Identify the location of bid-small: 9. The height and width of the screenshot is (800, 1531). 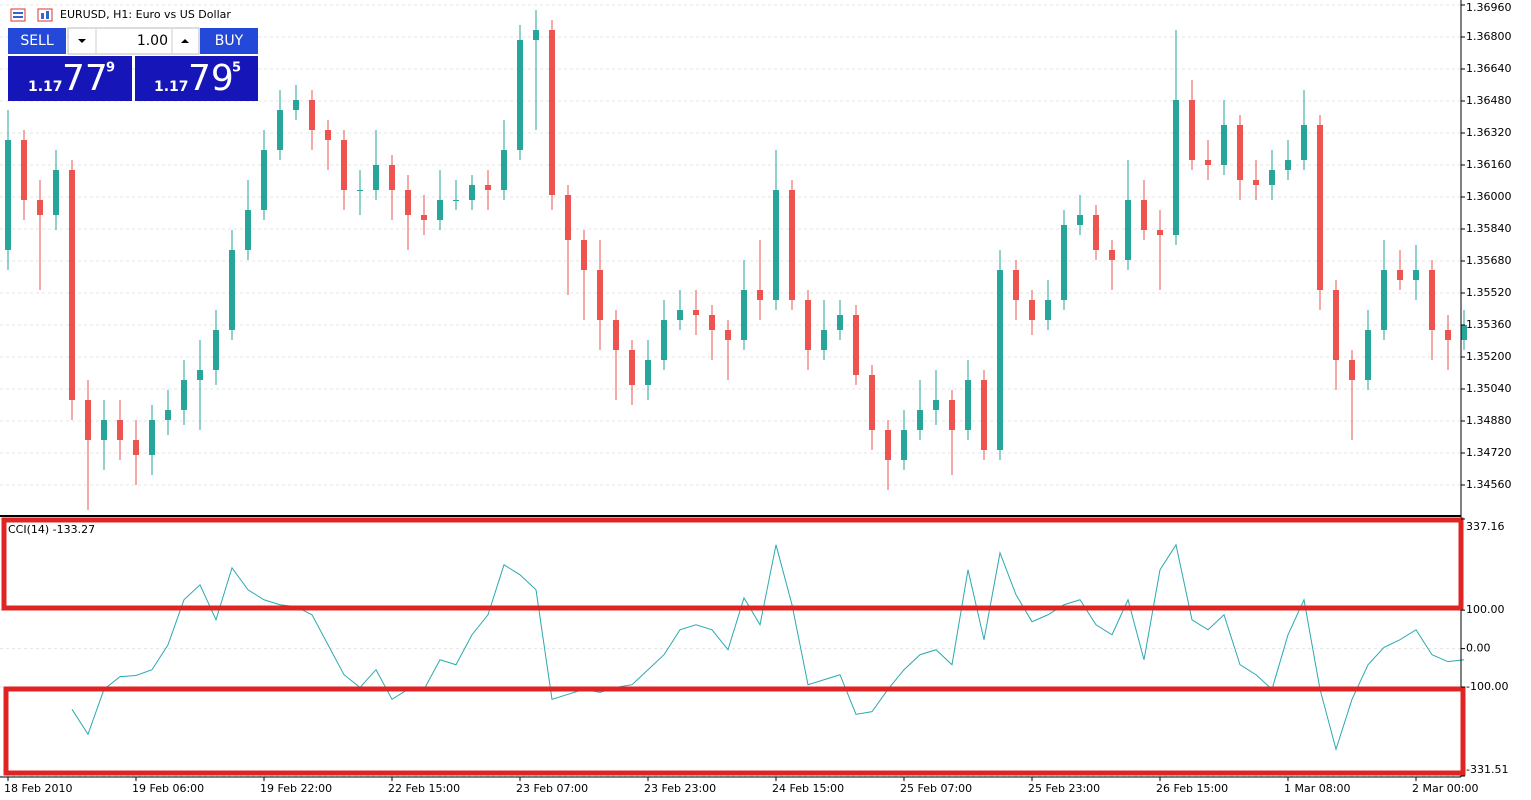
(110, 68).